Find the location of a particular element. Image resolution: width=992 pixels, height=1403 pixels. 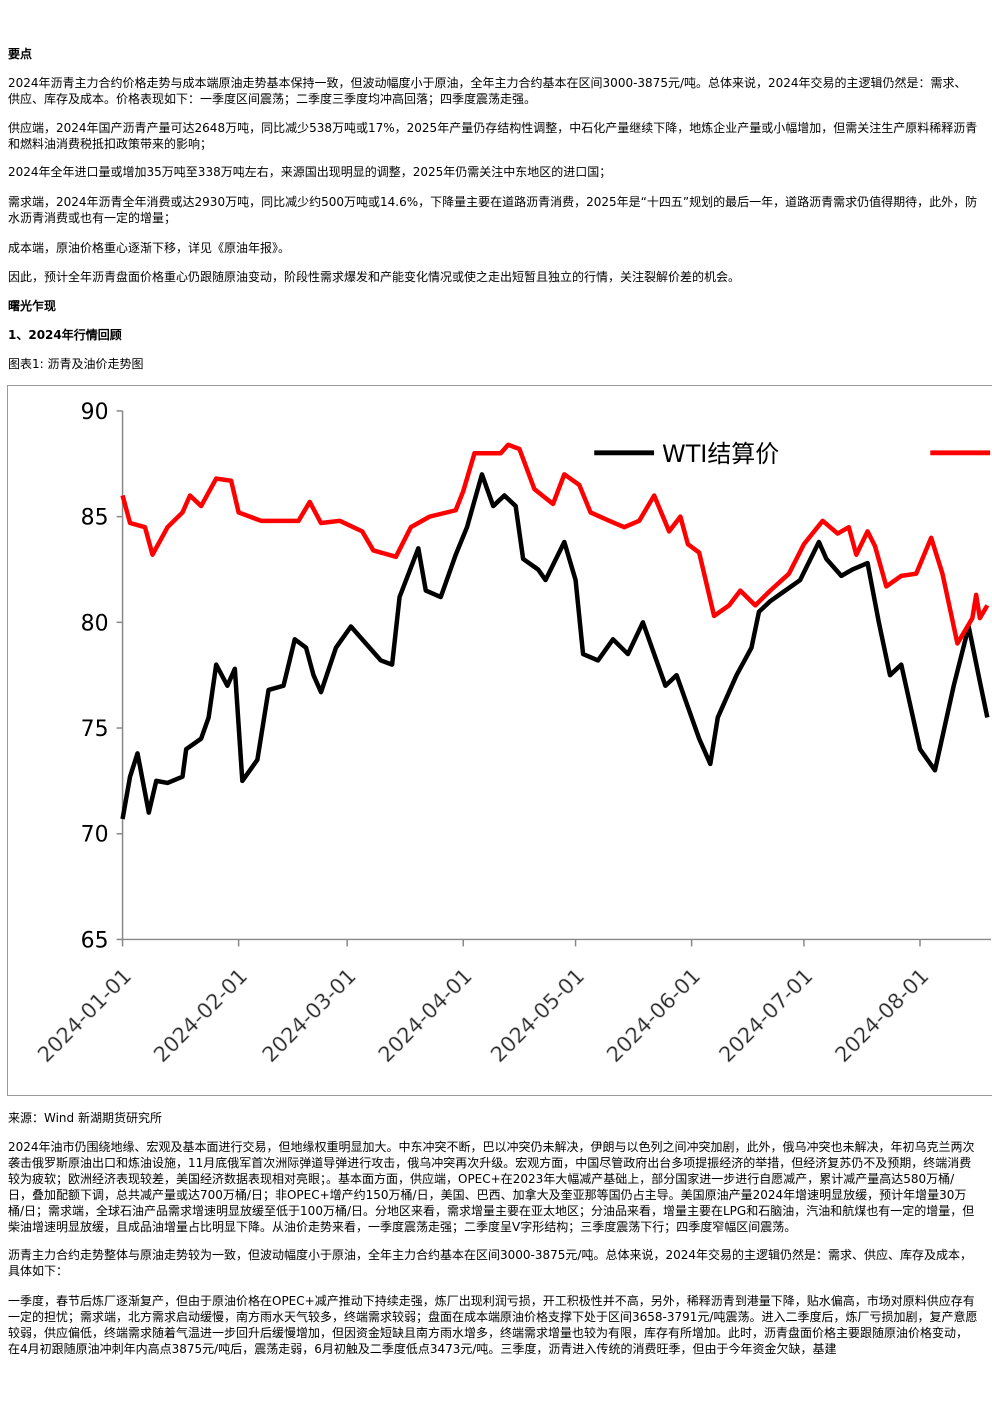

x-tick-label: 2024-02-01 is located at coordinates (200, 1015).